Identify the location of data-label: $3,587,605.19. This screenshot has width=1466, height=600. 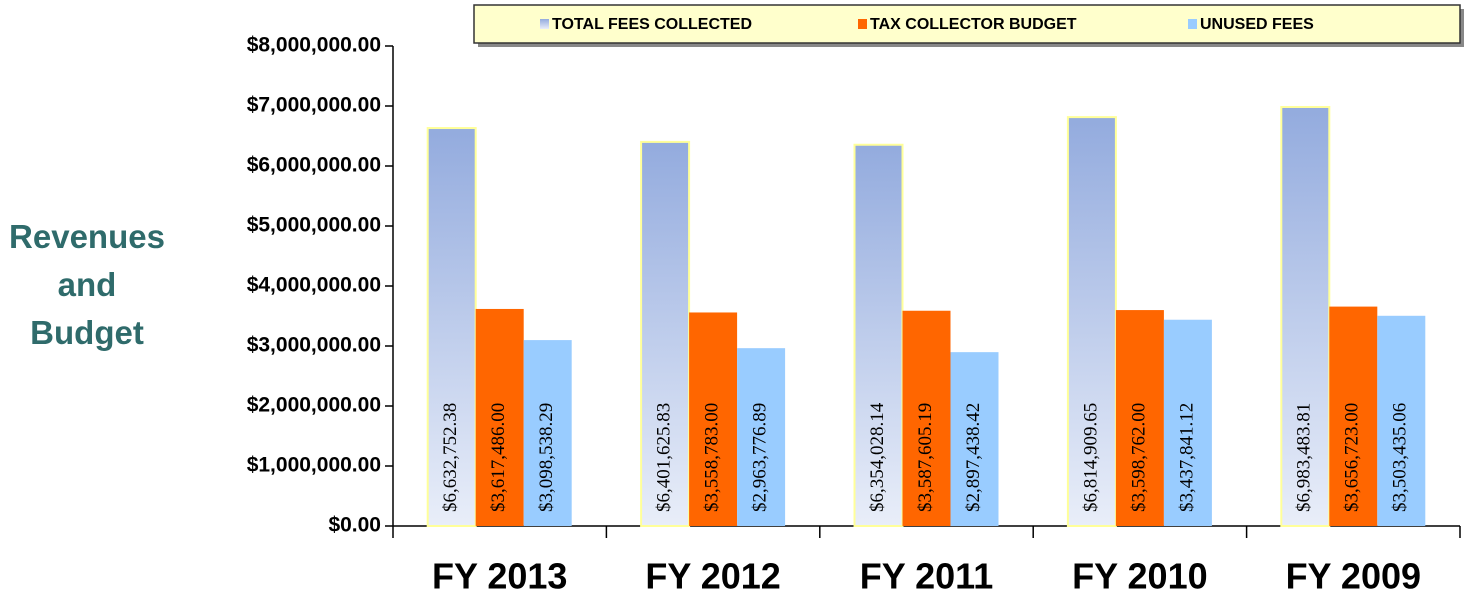
(925, 457).